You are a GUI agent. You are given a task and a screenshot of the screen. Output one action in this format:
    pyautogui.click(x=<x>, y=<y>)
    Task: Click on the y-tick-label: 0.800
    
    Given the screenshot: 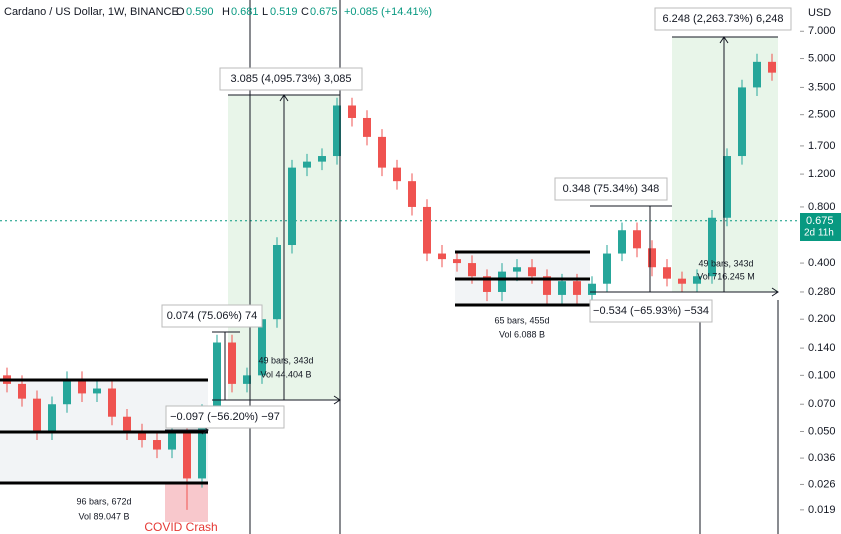 What is the action you would take?
    pyautogui.click(x=822, y=207)
    